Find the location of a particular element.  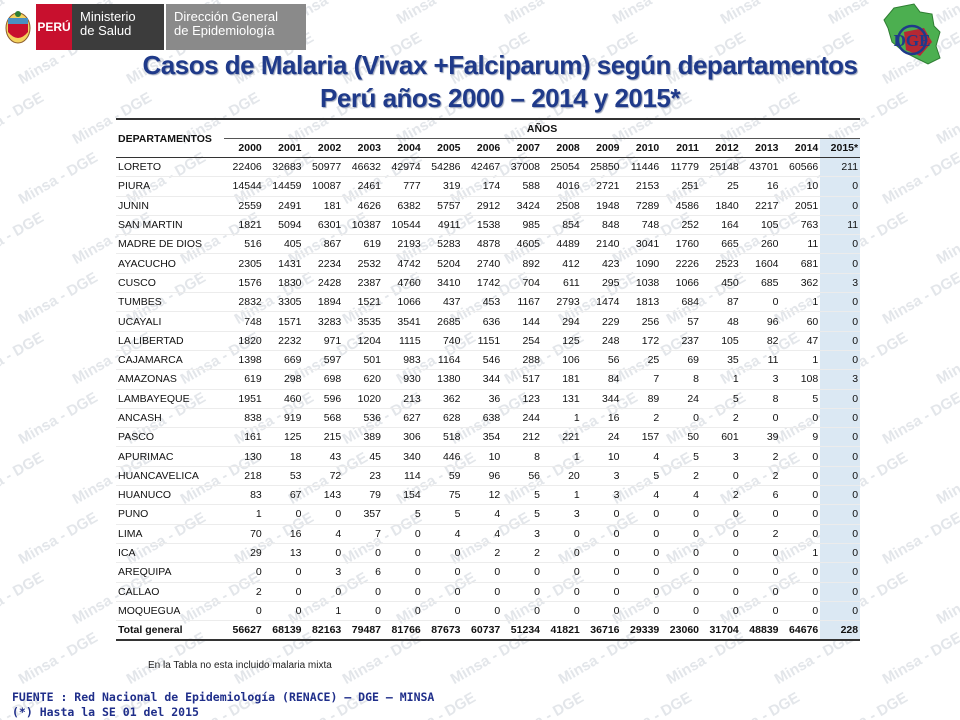

table-row: CALLAO 2 0 0 0 0 0 0 0 0 0 0 0 0 0 0 0 is located at coordinates (488, 592).